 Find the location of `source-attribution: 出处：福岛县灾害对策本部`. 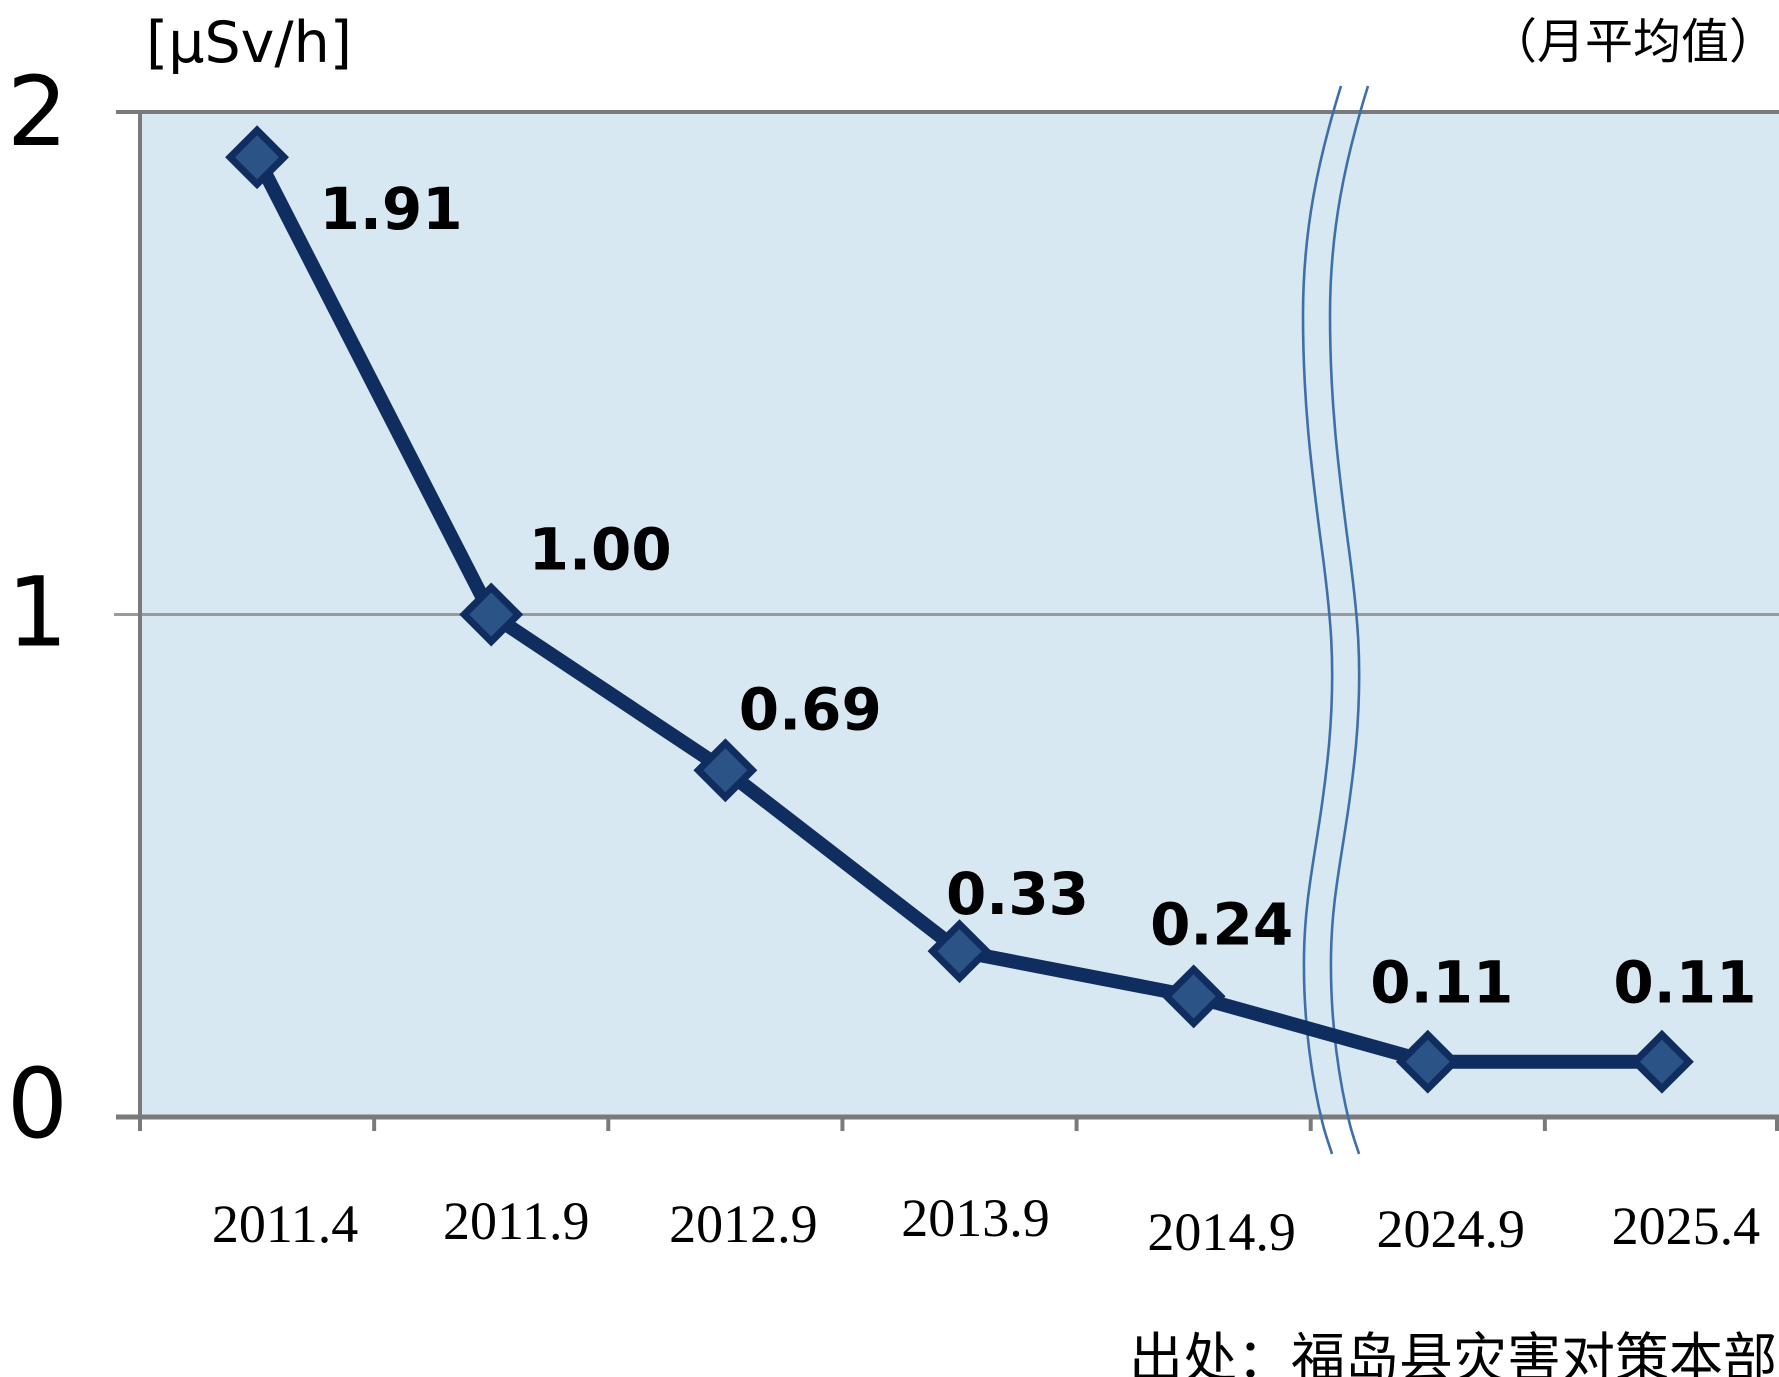

source-attribution: 出处：福岛县灾害对策本部 is located at coordinates (1453, 1353).